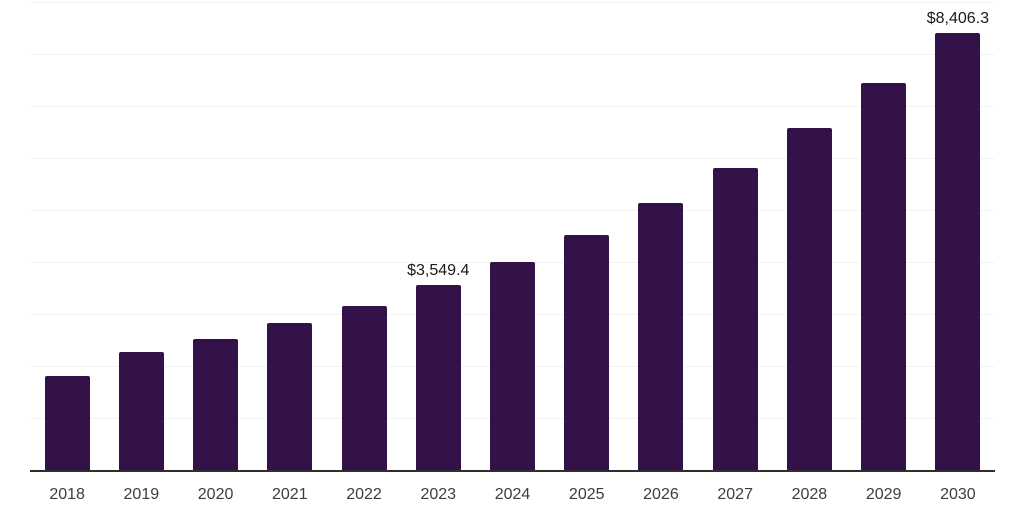 The width and height of the screenshot is (1024, 512). Describe the element at coordinates (958, 18) in the screenshot. I see `value-label-2030: $8,406.3` at that location.